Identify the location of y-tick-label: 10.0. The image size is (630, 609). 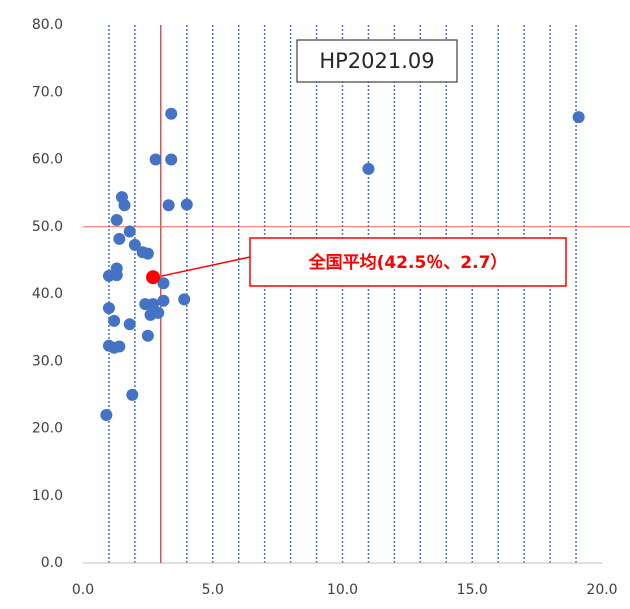
(47, 496).